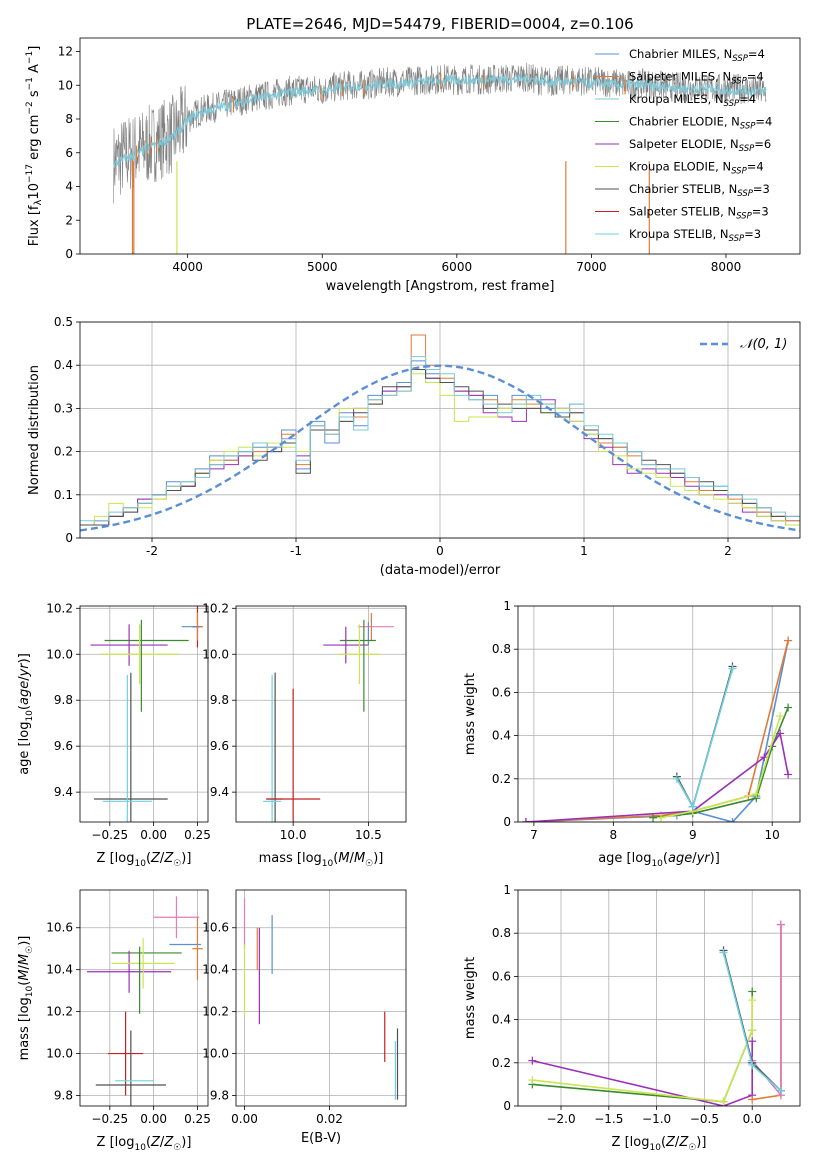 Image resolution: width=819 pixels, height=1170 pixels. I want to click on x-tick-label: 5000, so click(322, 267).